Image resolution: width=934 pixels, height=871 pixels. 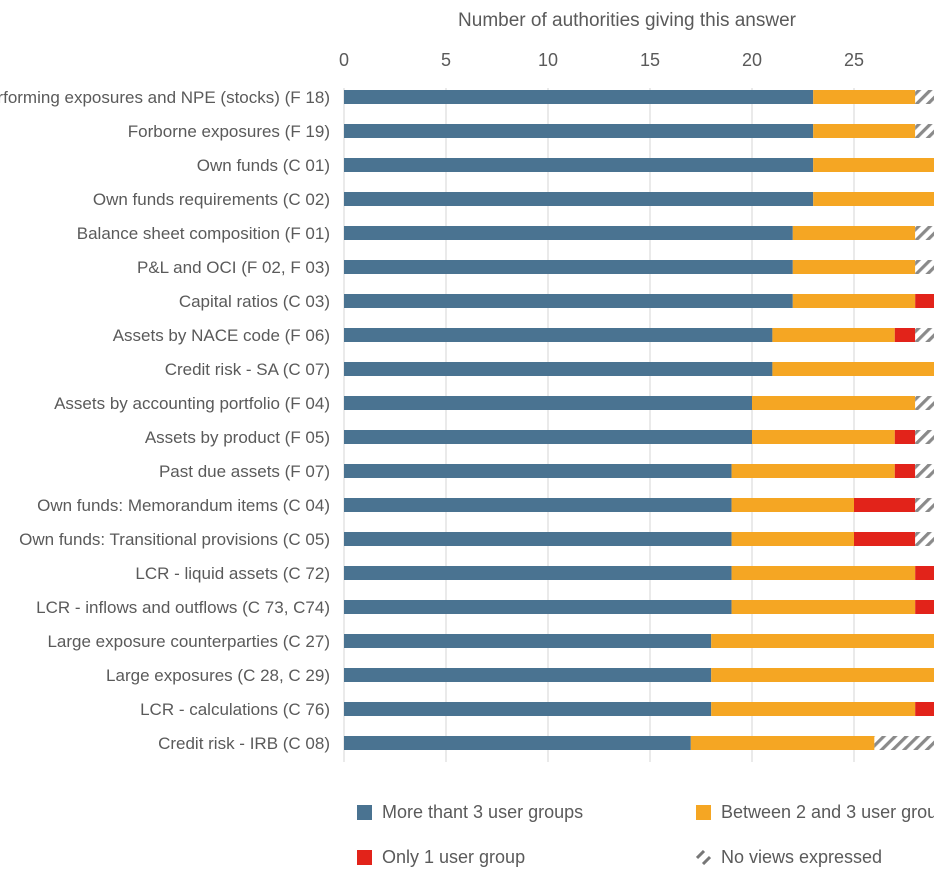 I want to click on category-label: LCR - calculations (C 76), so click(x=235, y=709).